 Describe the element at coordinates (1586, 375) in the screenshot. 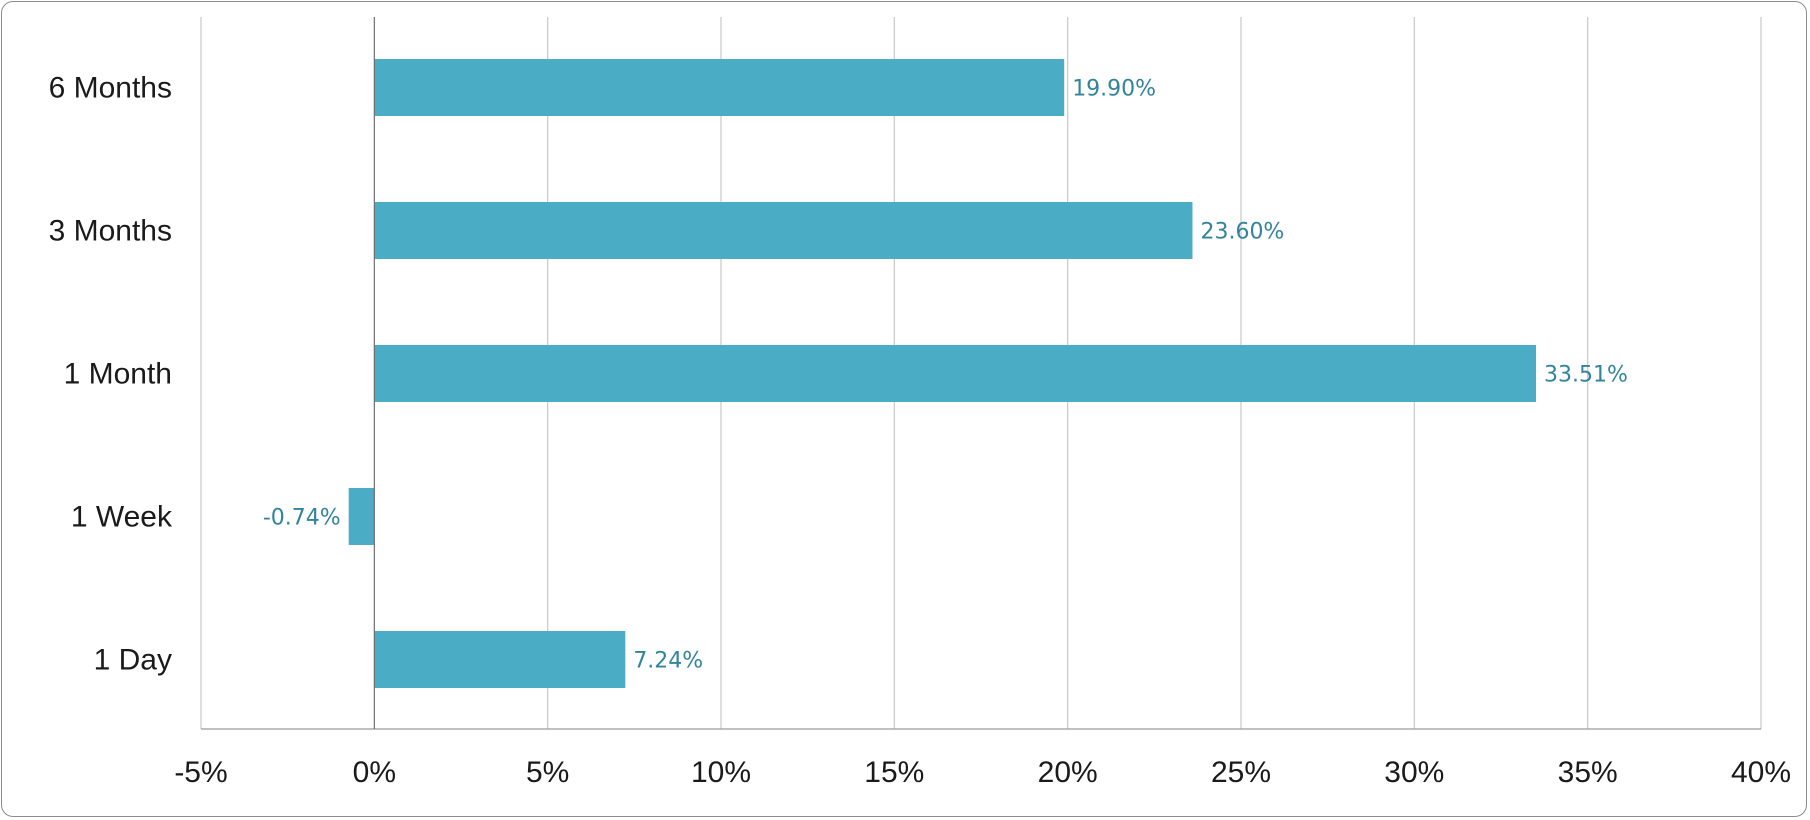

I see `data-label: 33.51%` at that location.